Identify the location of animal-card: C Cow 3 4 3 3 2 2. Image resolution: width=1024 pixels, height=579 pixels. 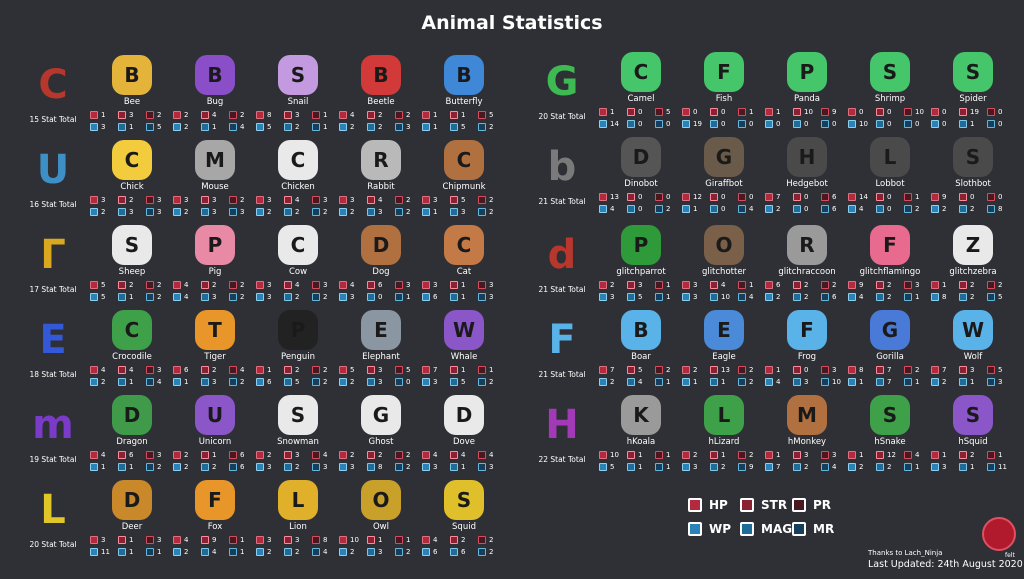
(298, 267).